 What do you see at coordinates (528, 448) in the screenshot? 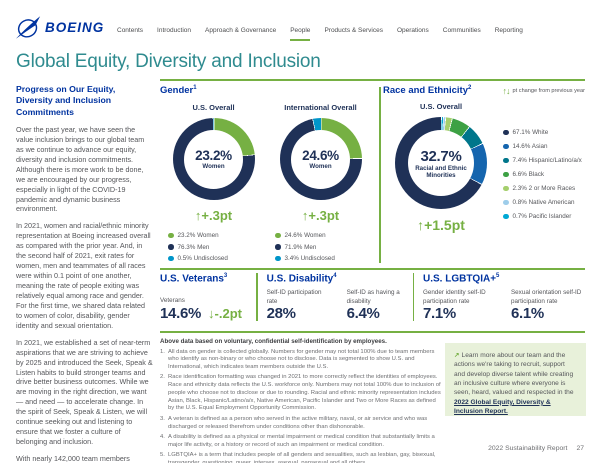
I see `footer-report-name: 2022 Sustainability Report` at bounding box center [528, 448].